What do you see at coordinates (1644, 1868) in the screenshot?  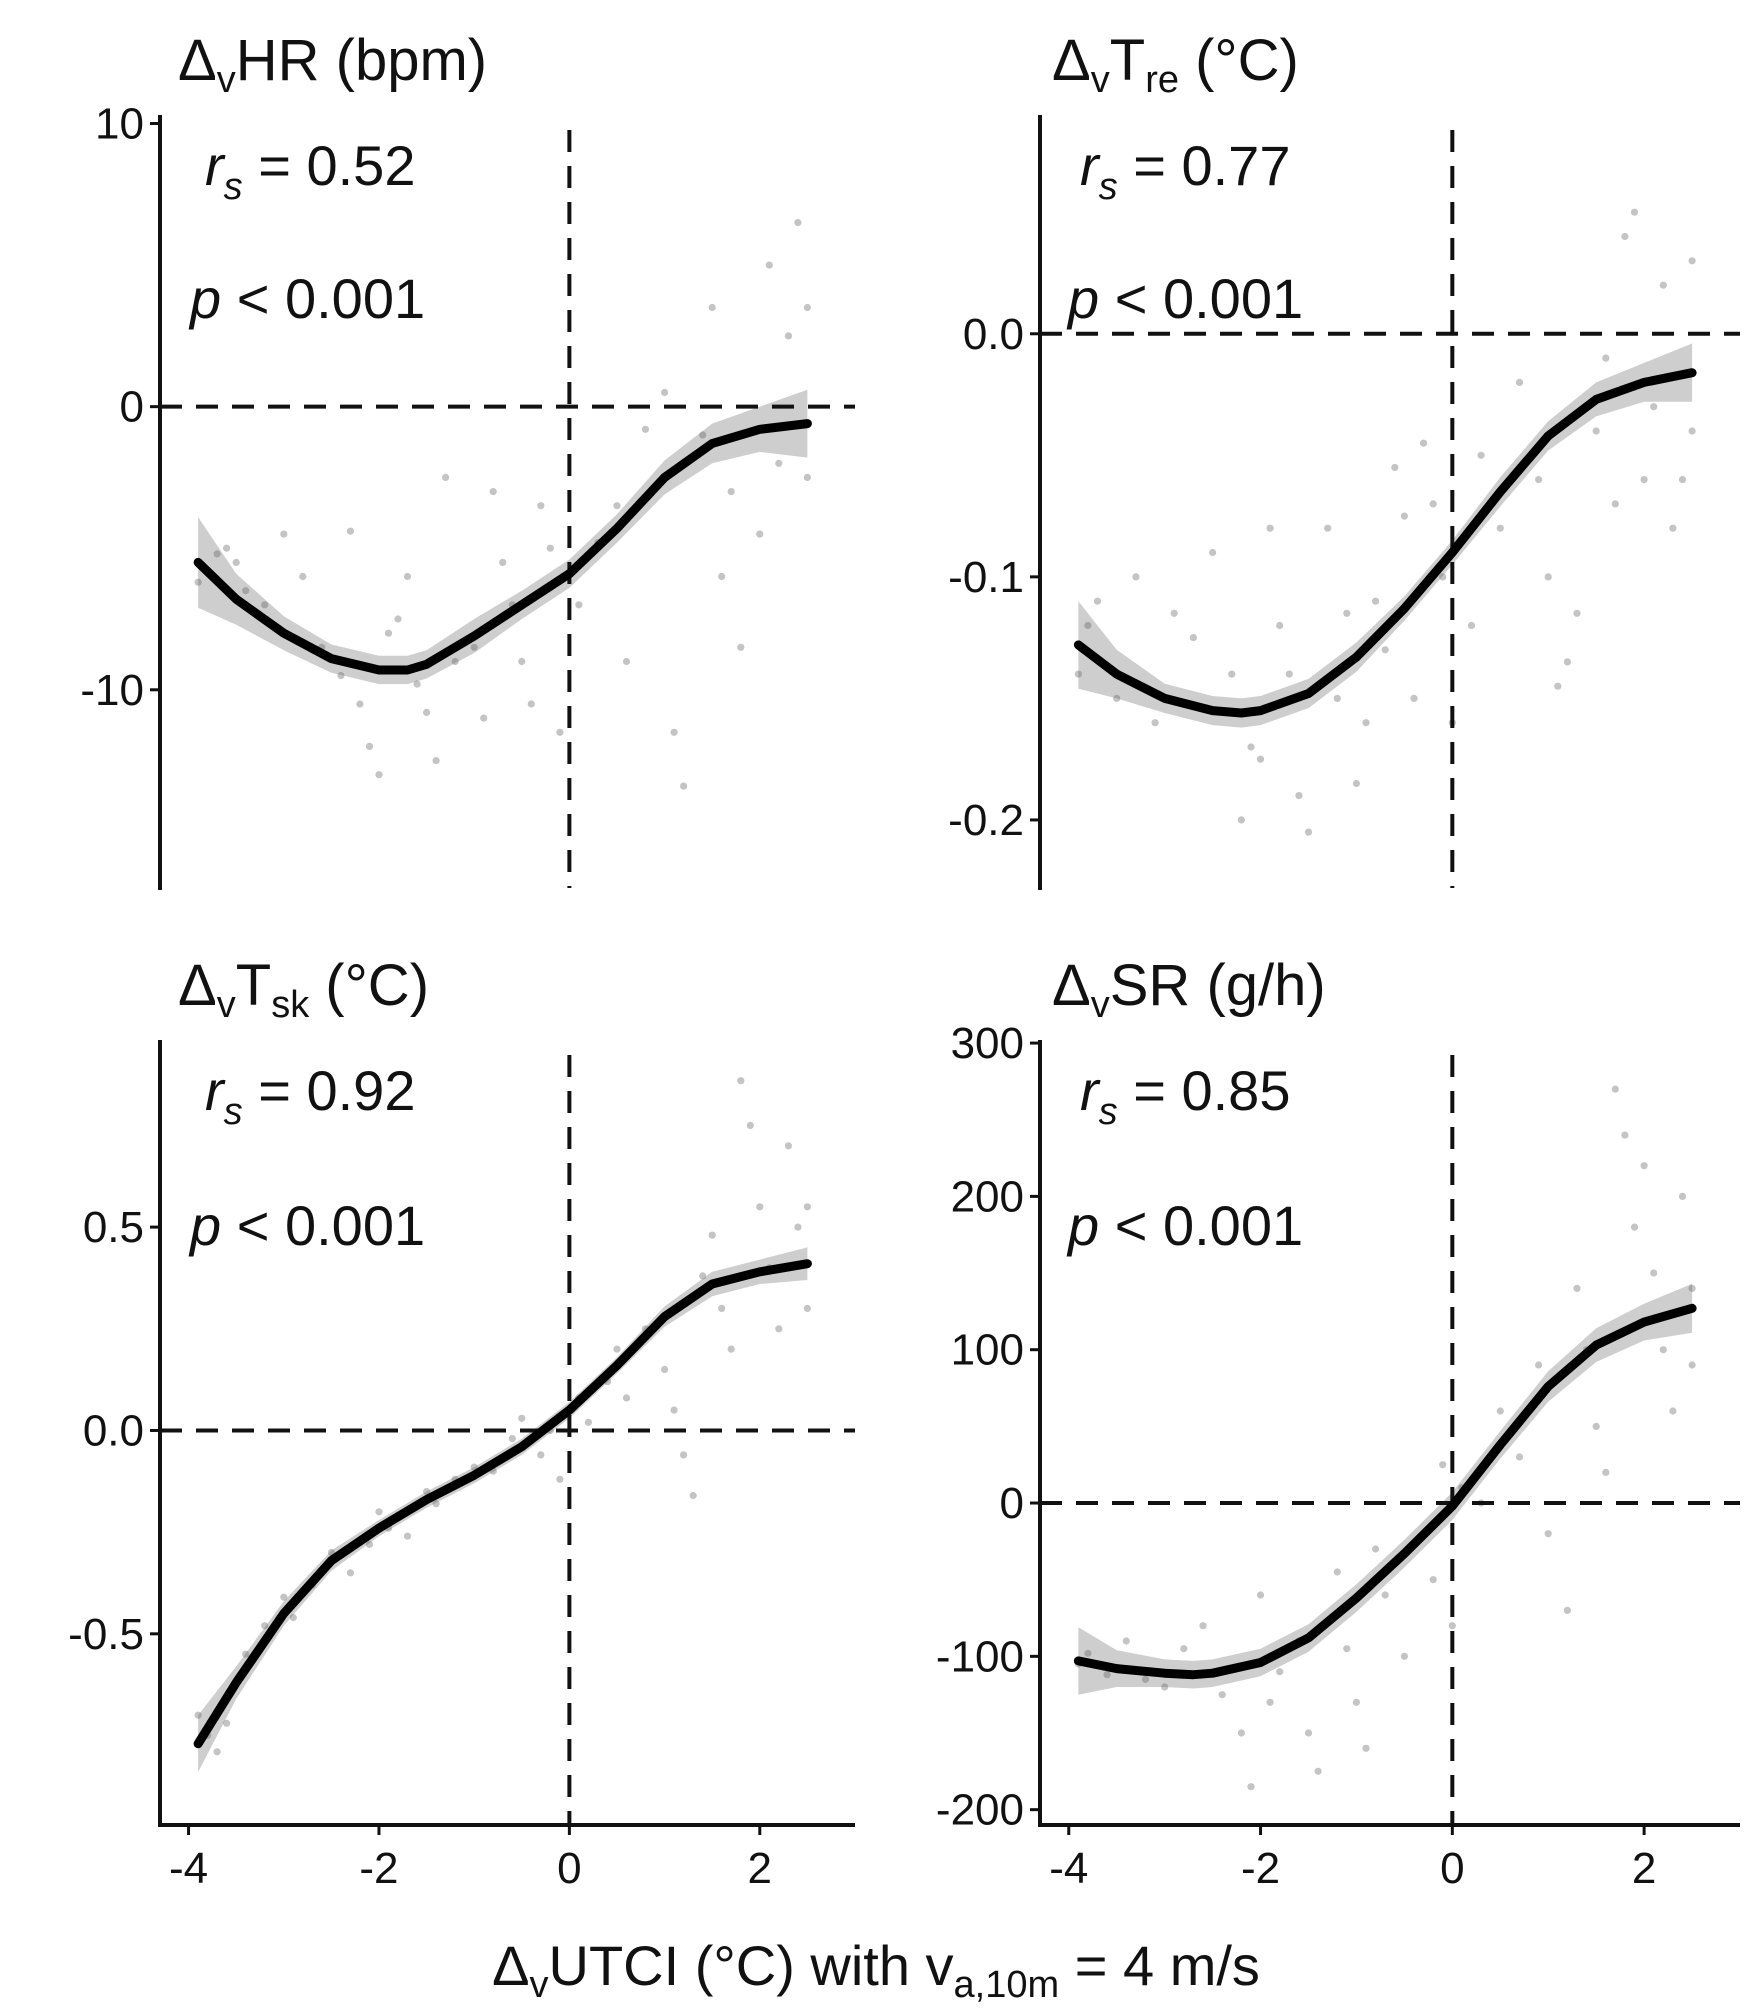 I see `x-tick-label: 2` at bounding box center [1644, 1868].